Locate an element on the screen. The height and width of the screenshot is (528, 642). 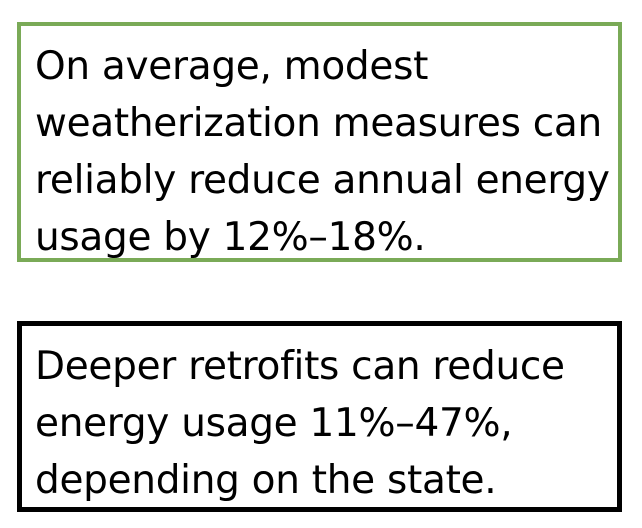
weatherization-callout-line: usage by 12%–18%. is located at coordinates (230, 237).